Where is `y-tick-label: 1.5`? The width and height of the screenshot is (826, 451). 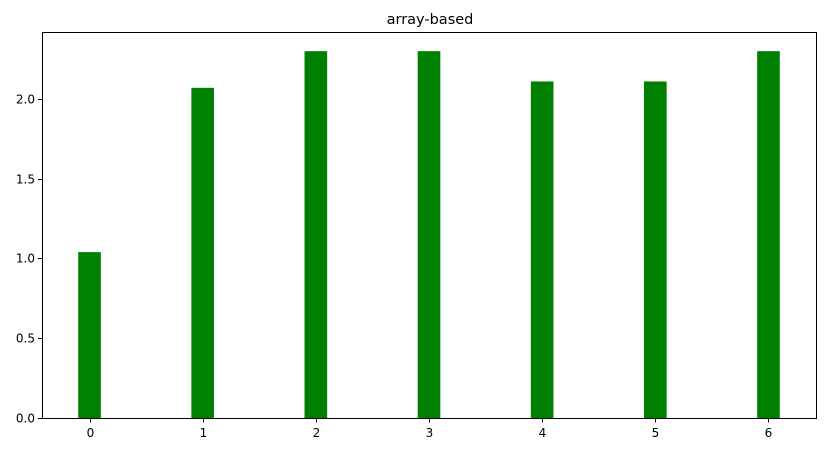
y-tick-label: 1.5 is located at coordinates (25, 180).